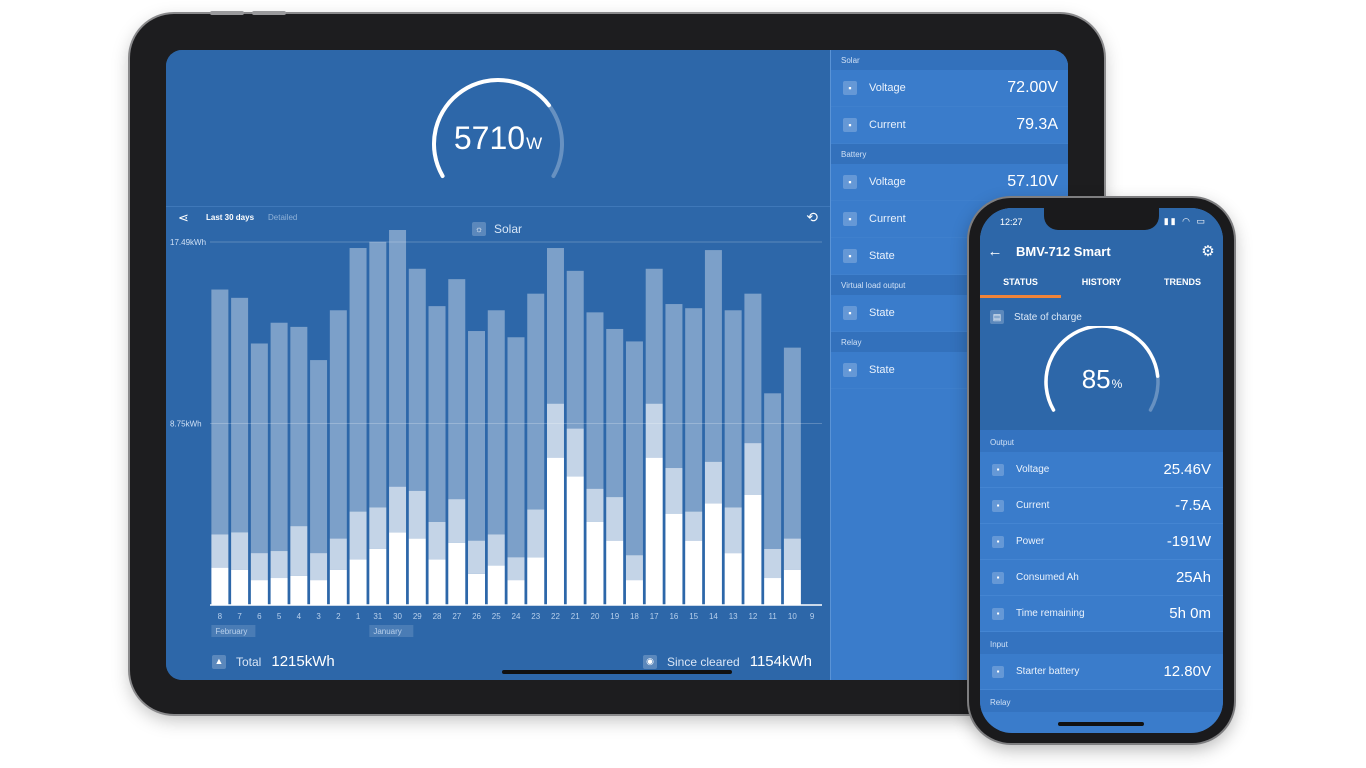 Image resolution: width=1366 pixels, height=768 pixels. What do you see at coordinates (239, 616) in the screenshot?
I see `x-tick-label: 7` at bounding box center [239, 616].